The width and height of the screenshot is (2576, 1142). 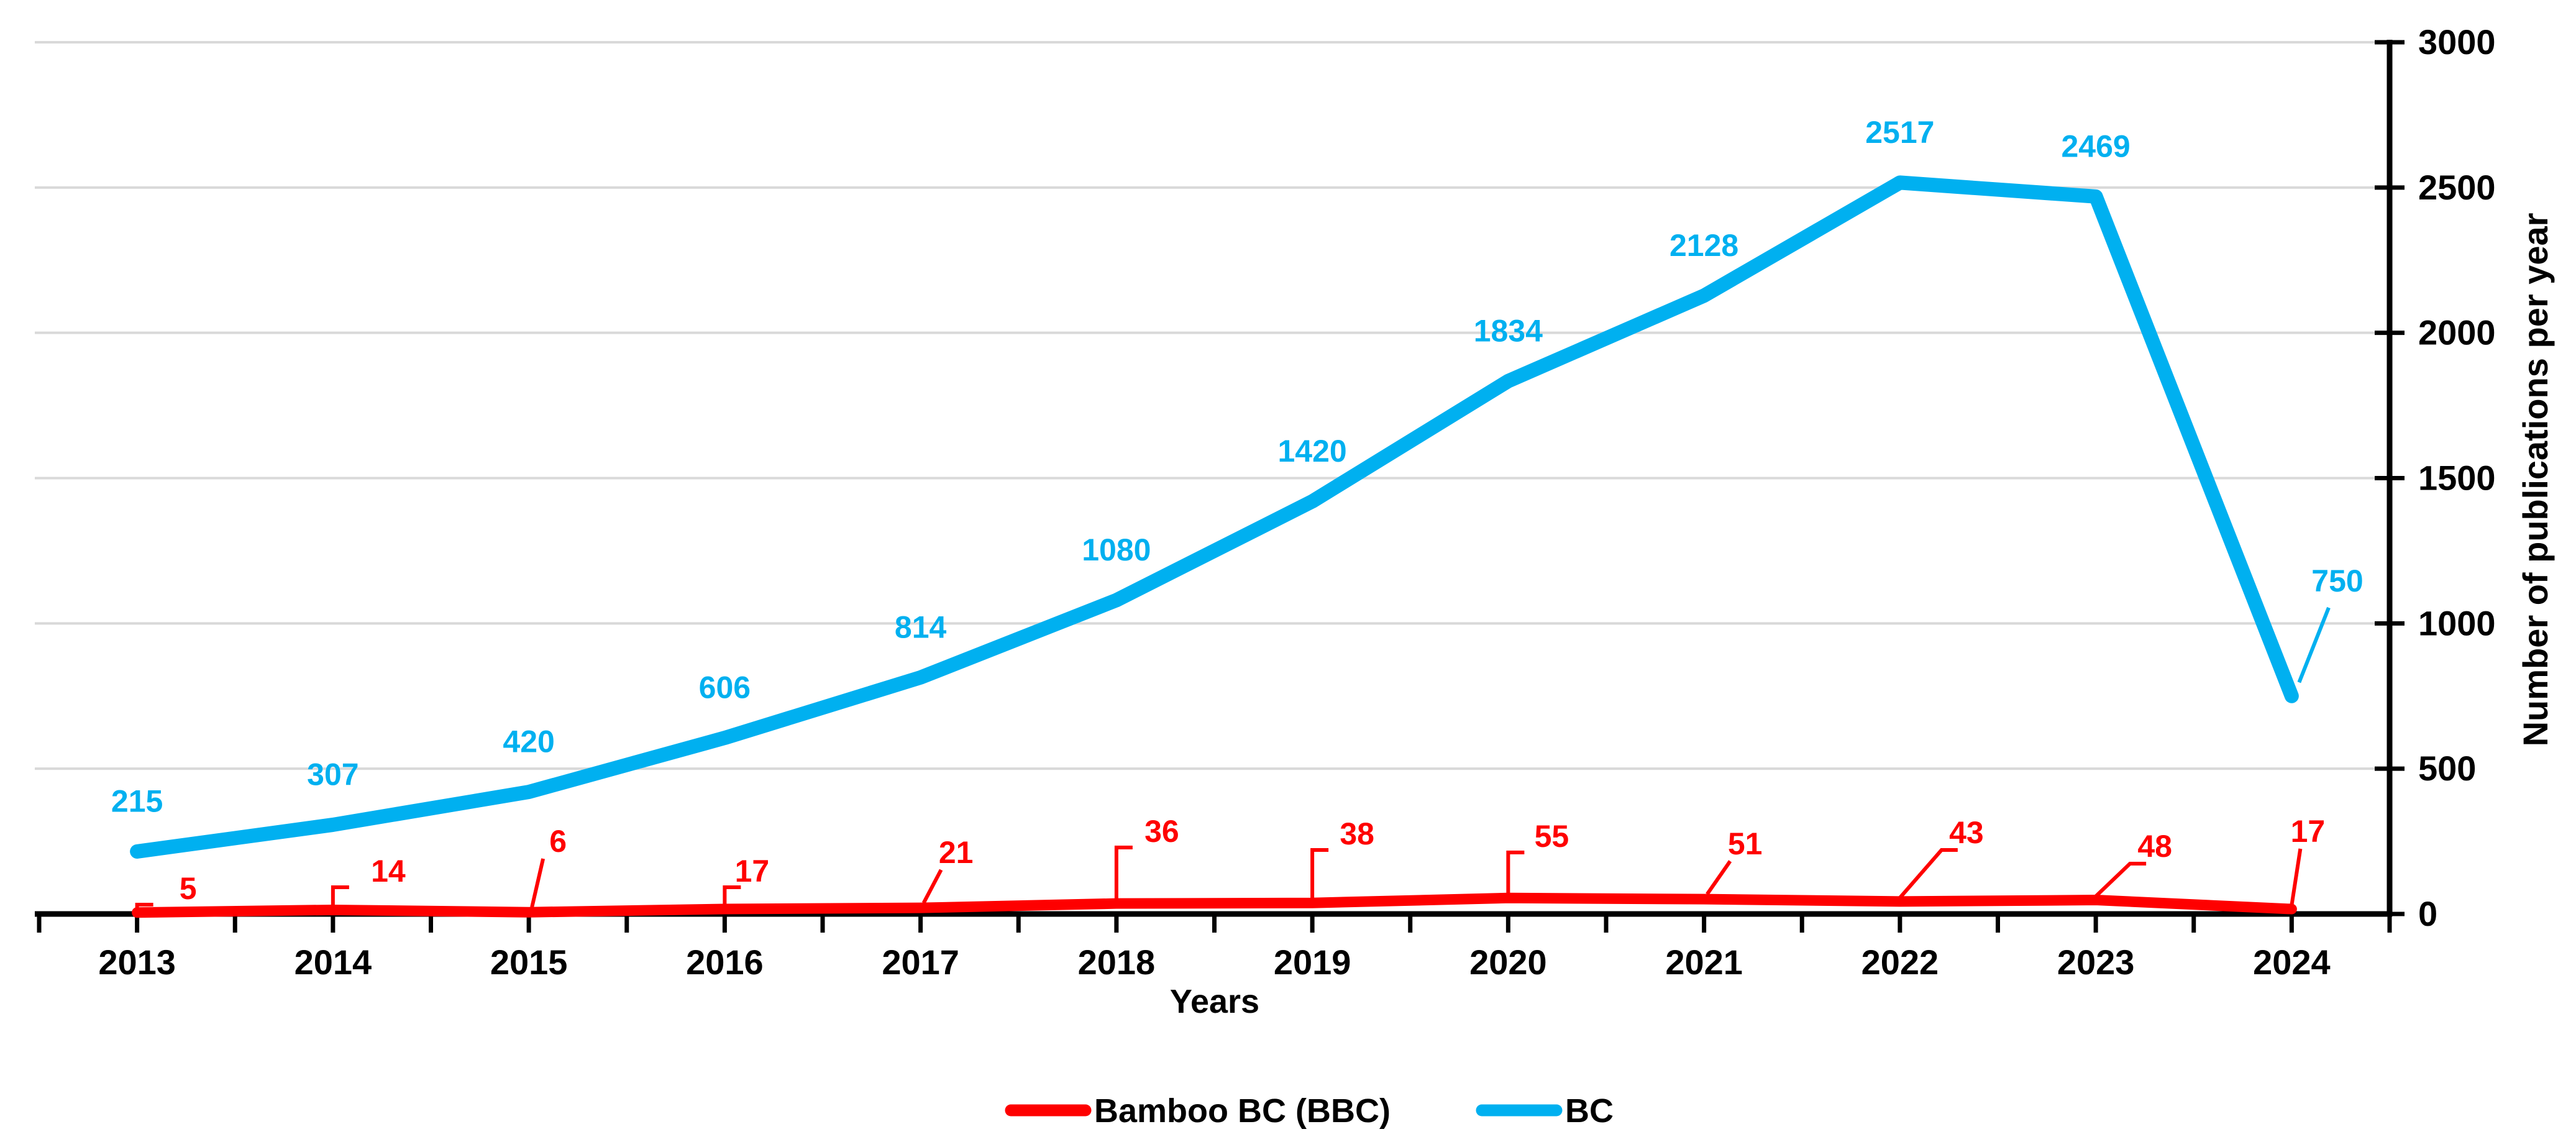 I want to click on bbc-data-label: 38, so click(x=1357, y=833).